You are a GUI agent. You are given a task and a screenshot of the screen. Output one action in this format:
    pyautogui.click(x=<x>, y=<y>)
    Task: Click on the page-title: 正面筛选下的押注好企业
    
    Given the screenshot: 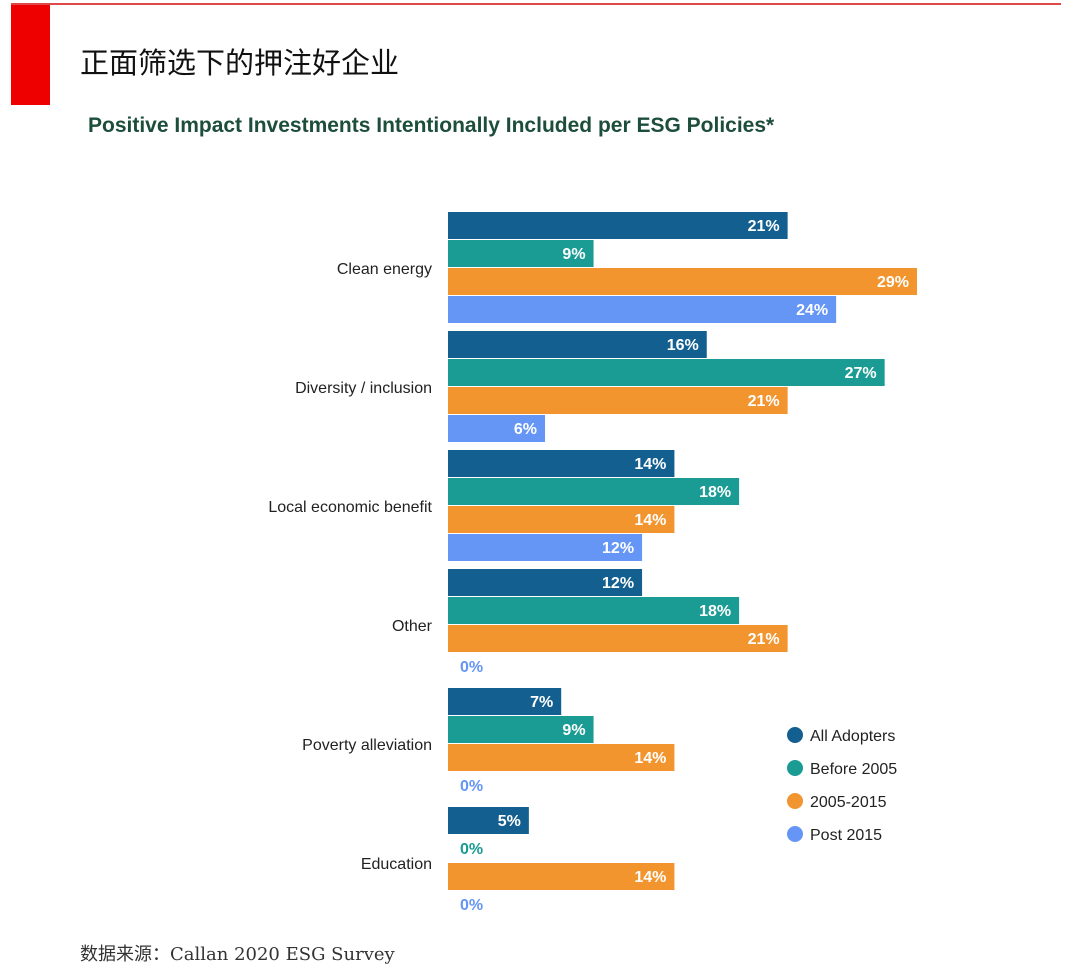 What is the action you would take?
    pyautogui.click(x=240, y=63)
    